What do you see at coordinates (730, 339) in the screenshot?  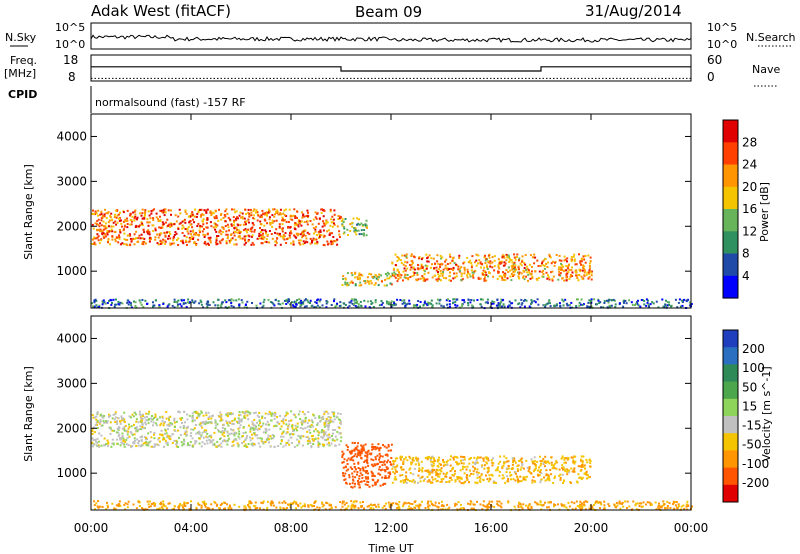 I see `colorbar-segment` at bounding box center [730, 339].